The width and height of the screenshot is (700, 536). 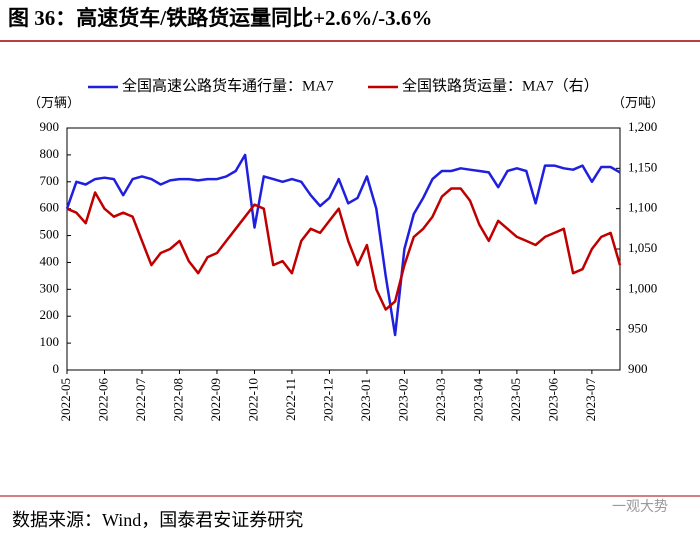 What do you see at coordinates (50, 260) in the screenshot?
I see `y-tick-label: 400` at bounding box center [50, 260].